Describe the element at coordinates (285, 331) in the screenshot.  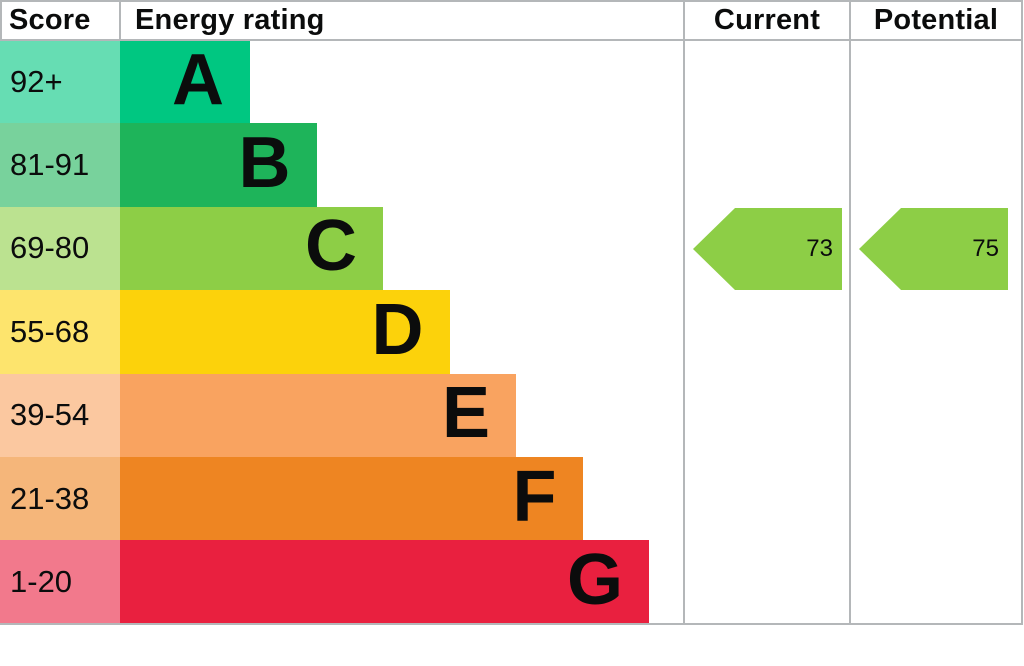
I see `band-bar-d: D` at that location.